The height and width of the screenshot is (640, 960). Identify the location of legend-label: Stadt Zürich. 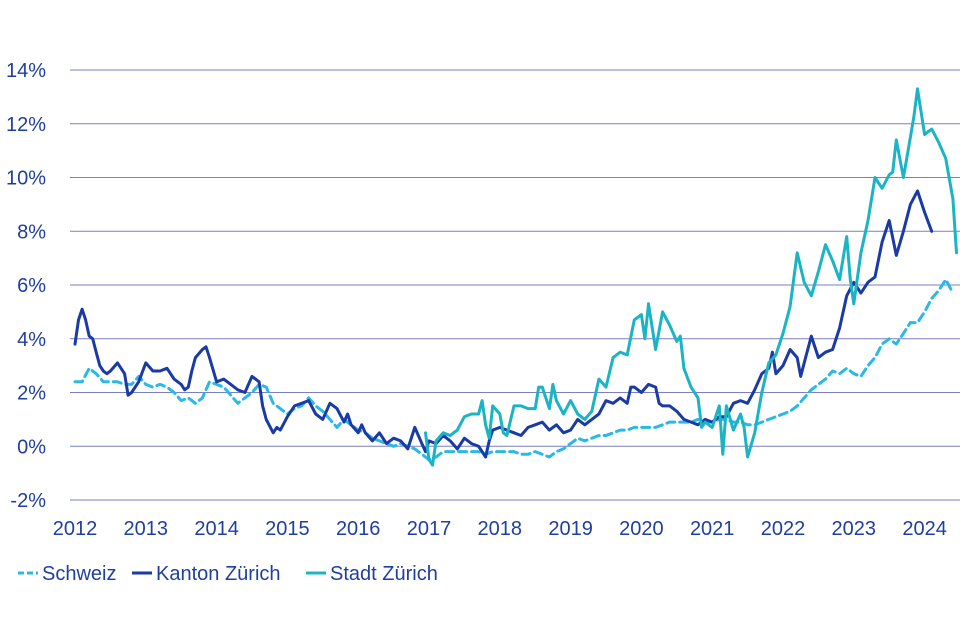
(384, 574).